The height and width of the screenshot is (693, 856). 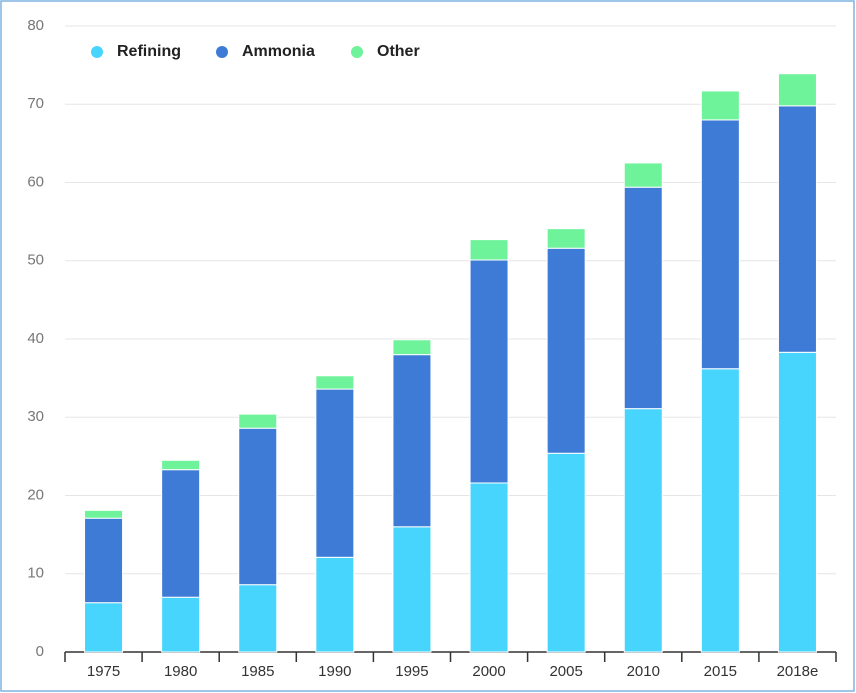 What do you see at coordinates (35, 494) in the screenshot?
I see `y-tick-label: 20` at bounding box center [35, 494].